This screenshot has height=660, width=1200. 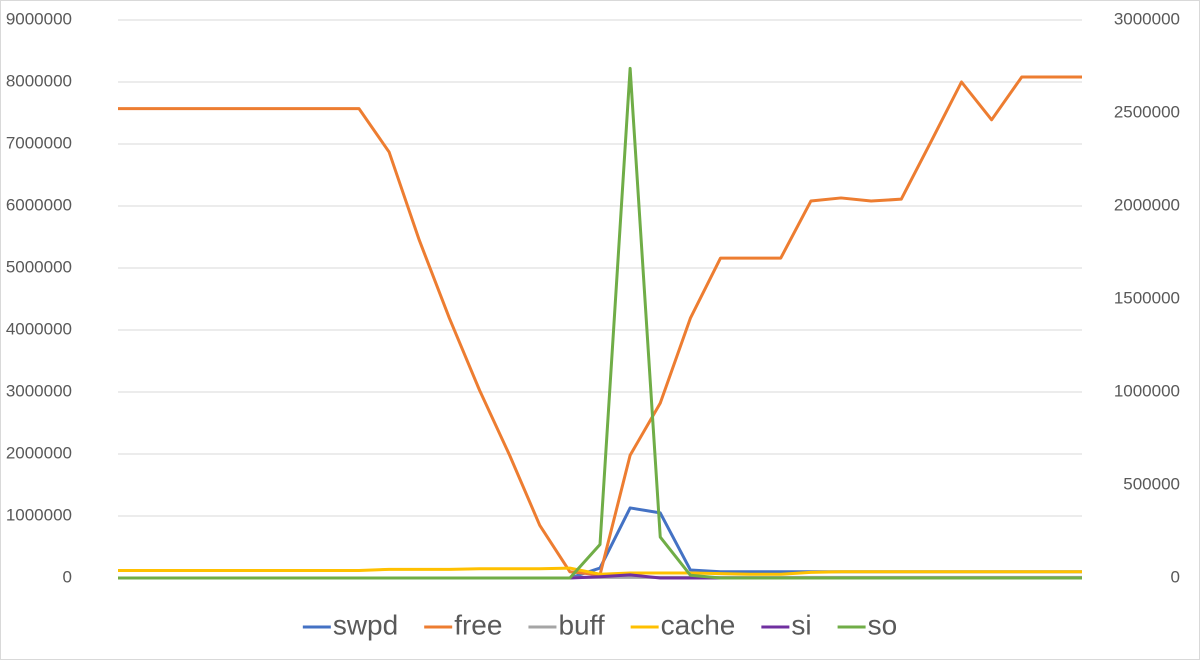 What do you see at coordinates (39, 266) in the screenshot?
I see `y-tick-label: 5000000` at bounding box center [39, 266].